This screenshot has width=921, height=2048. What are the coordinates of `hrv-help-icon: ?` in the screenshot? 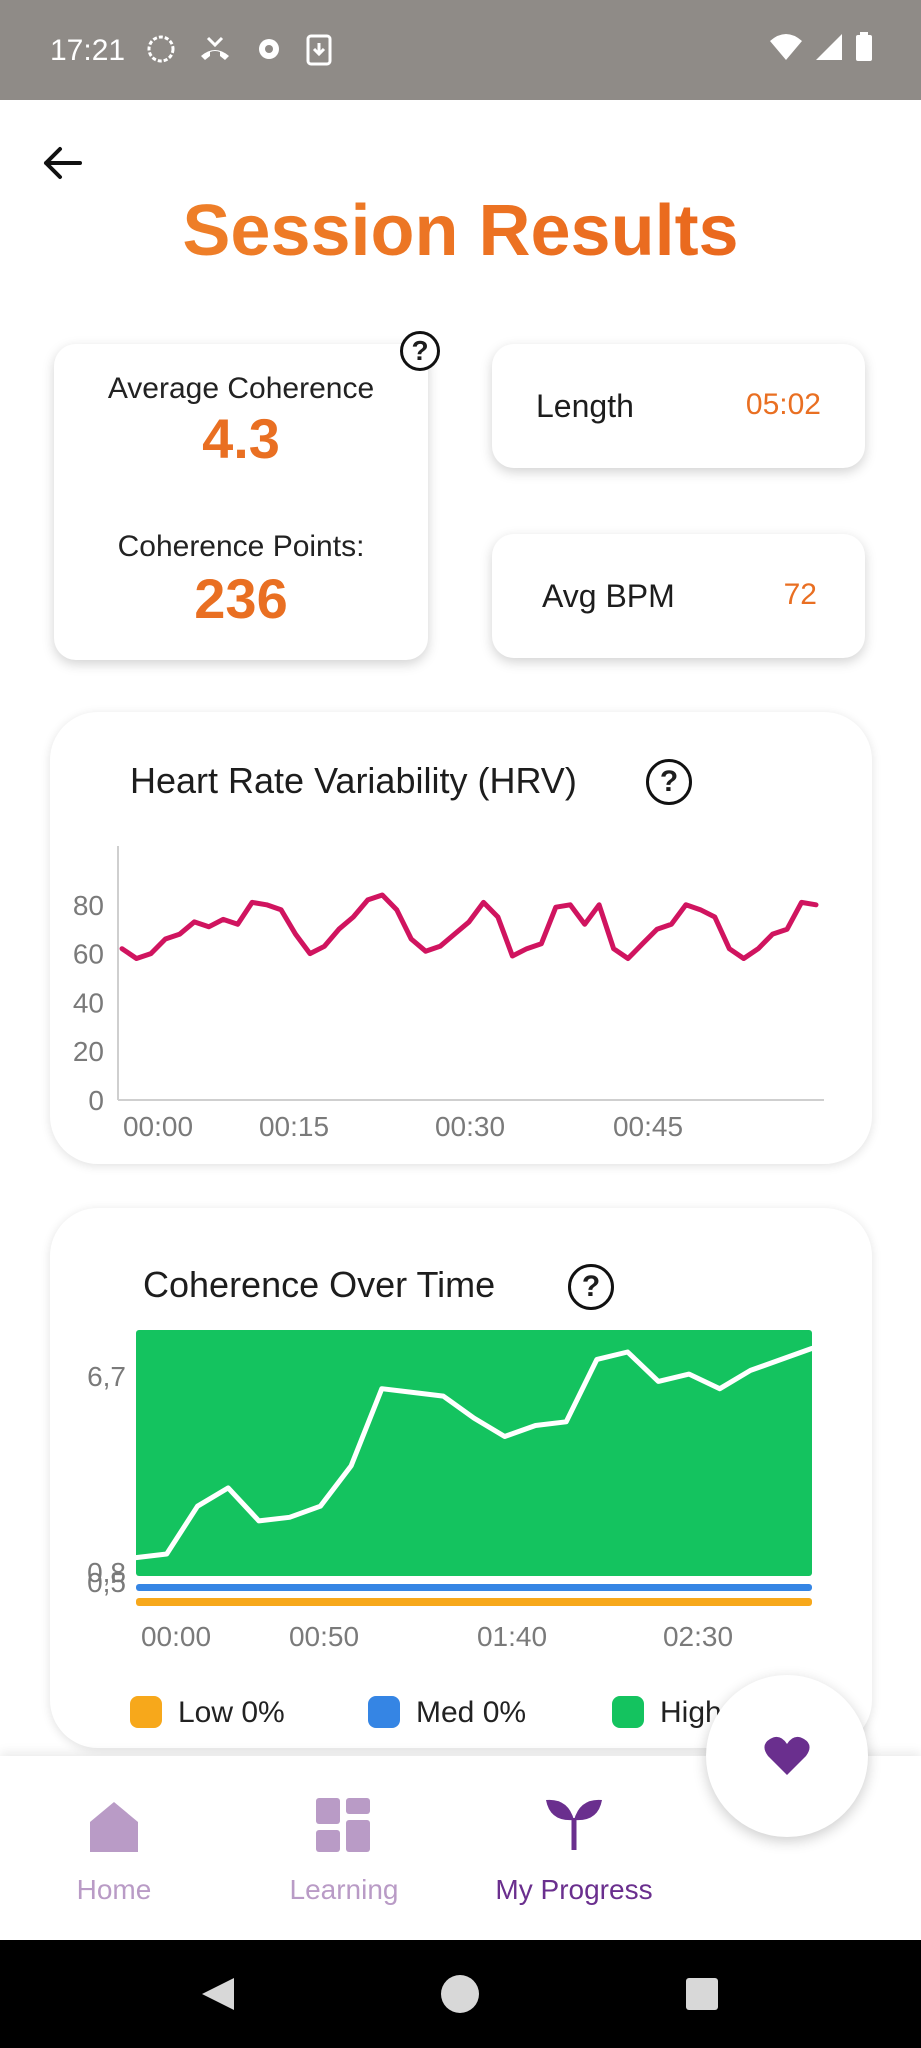 It's located at (669, 782).